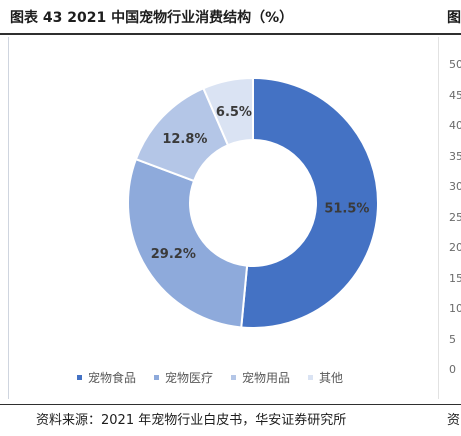 The width and height of the screenshot is (461, 436). I want to click on data-label-medical: 29.2%, so click(173, 254).